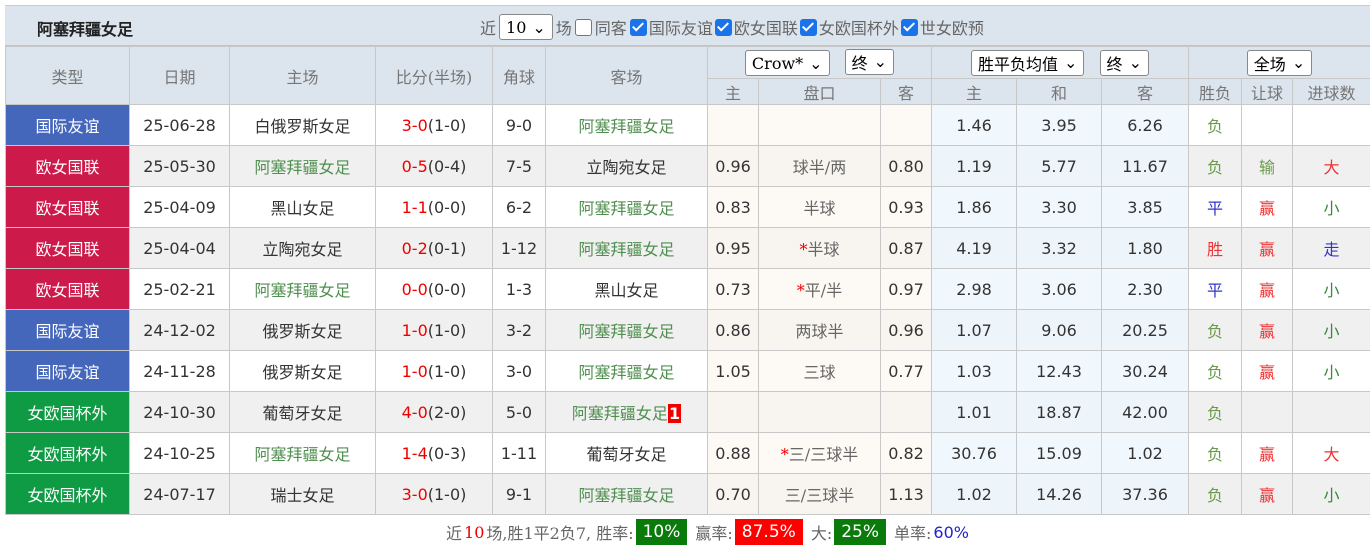 The width and height of the screenshot is (1370, 549). I want to click on hc-line: 球半/两, so click(820, 166).